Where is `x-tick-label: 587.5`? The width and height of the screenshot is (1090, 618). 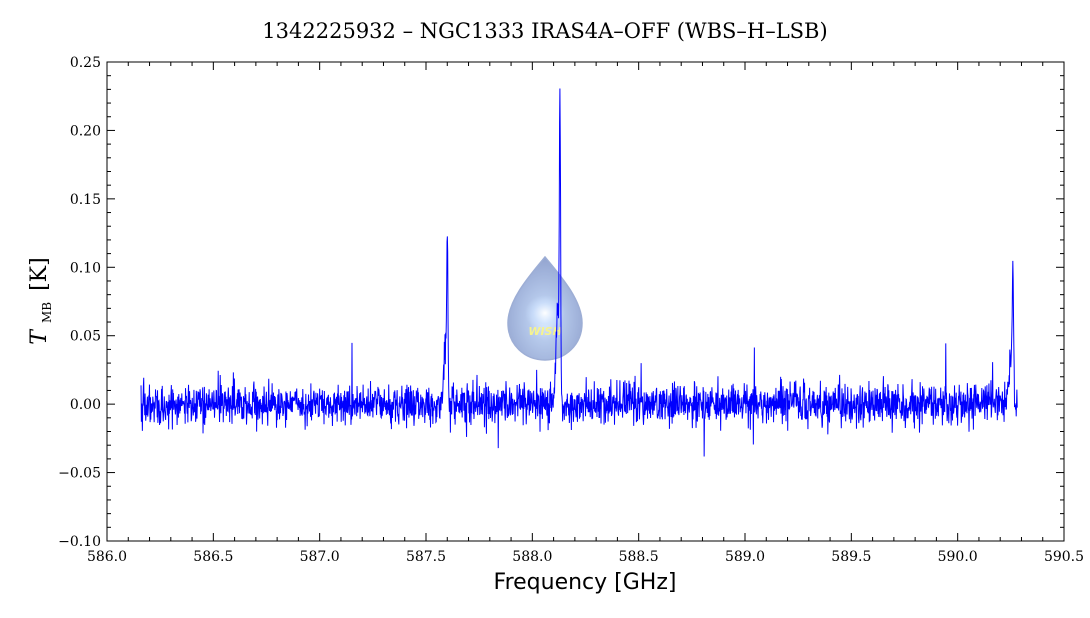 x-tick-label: 587.5 is located at coordinates (426, 557).